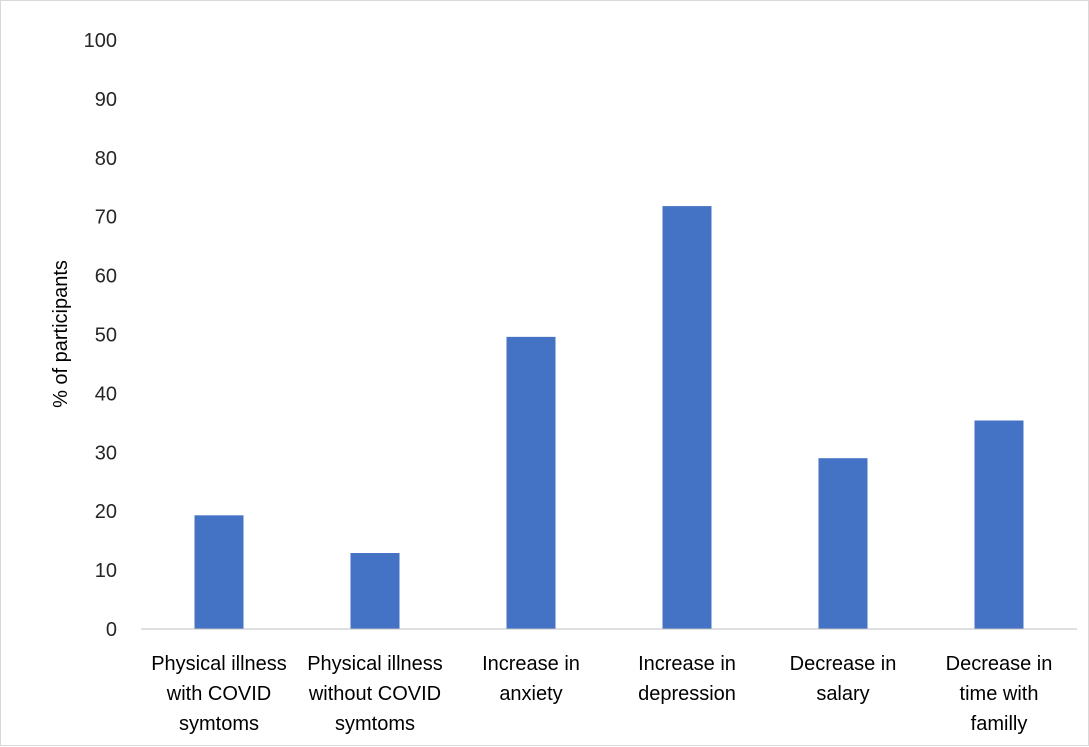 Image resolution: width=1089 pixels, height=747 pixels. Describe the element at coordinates (106, 453) in the screenshot. I see `y-tick-label: 30` at that location.